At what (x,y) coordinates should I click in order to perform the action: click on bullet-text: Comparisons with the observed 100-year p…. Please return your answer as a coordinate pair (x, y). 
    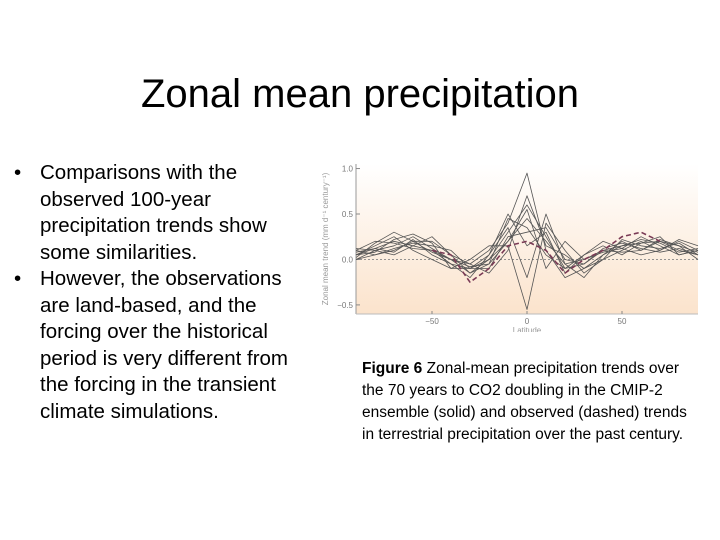
    Looking at the image, I should click on (153, 212).